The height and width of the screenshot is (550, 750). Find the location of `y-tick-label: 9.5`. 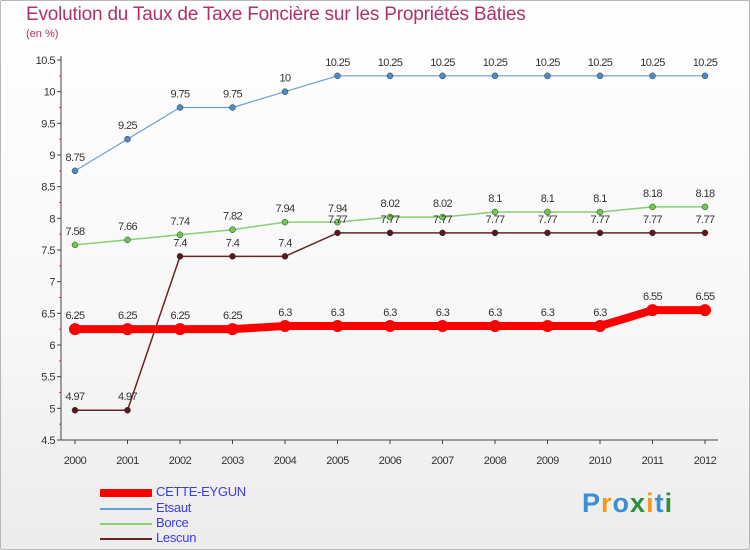

y-tick-label: 9.5 is located at coordinates (48, 124).